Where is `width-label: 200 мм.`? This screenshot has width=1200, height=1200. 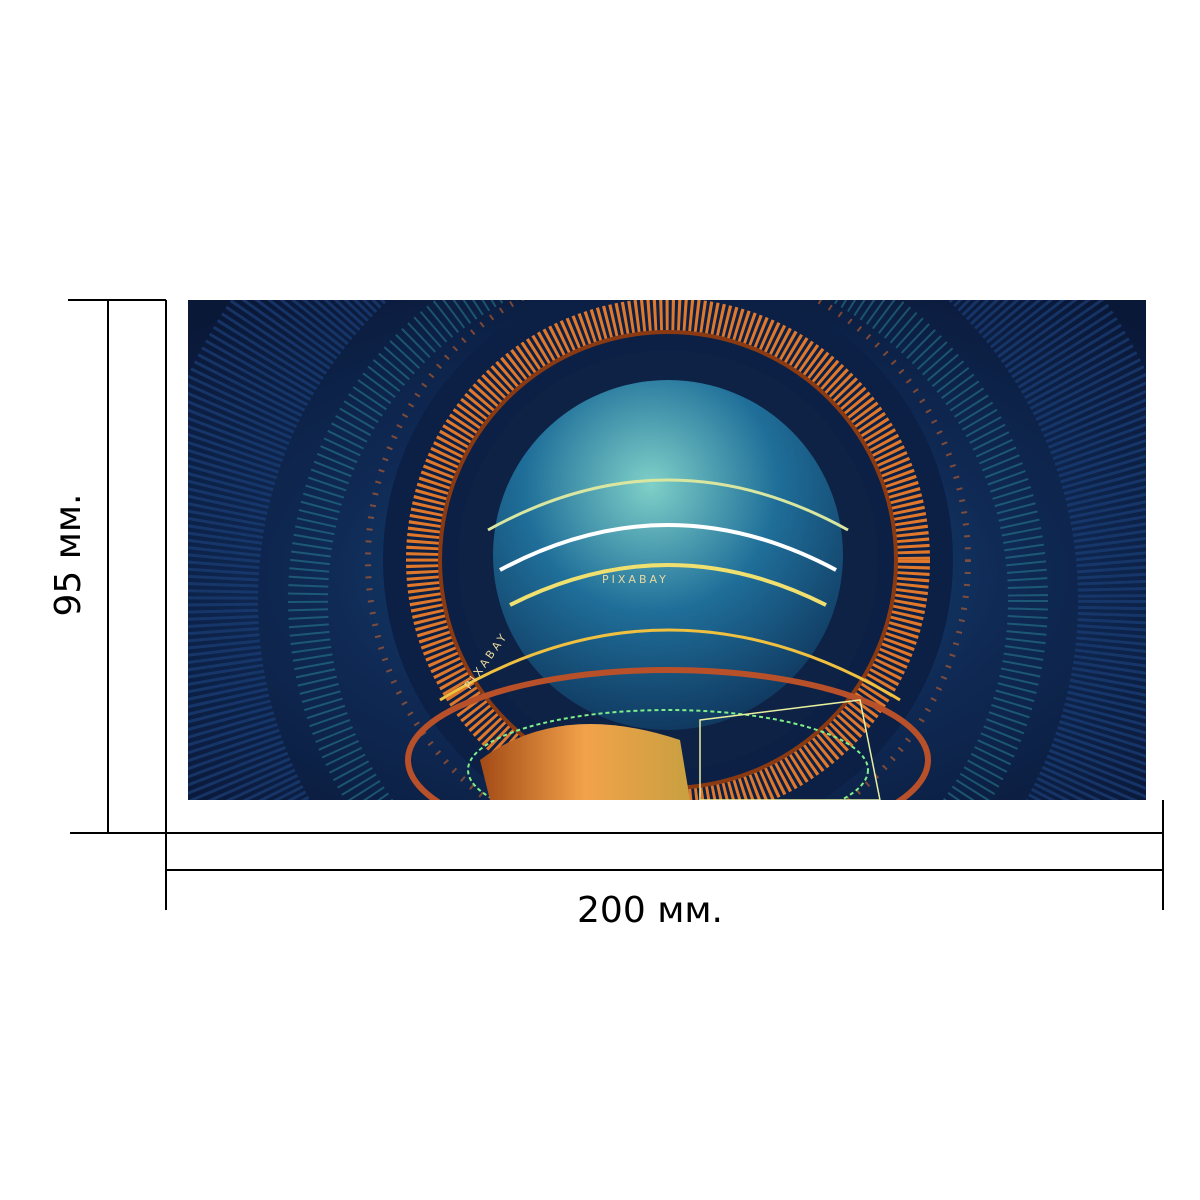 width-label: 200 мм. is located at coordinates (650, 910).